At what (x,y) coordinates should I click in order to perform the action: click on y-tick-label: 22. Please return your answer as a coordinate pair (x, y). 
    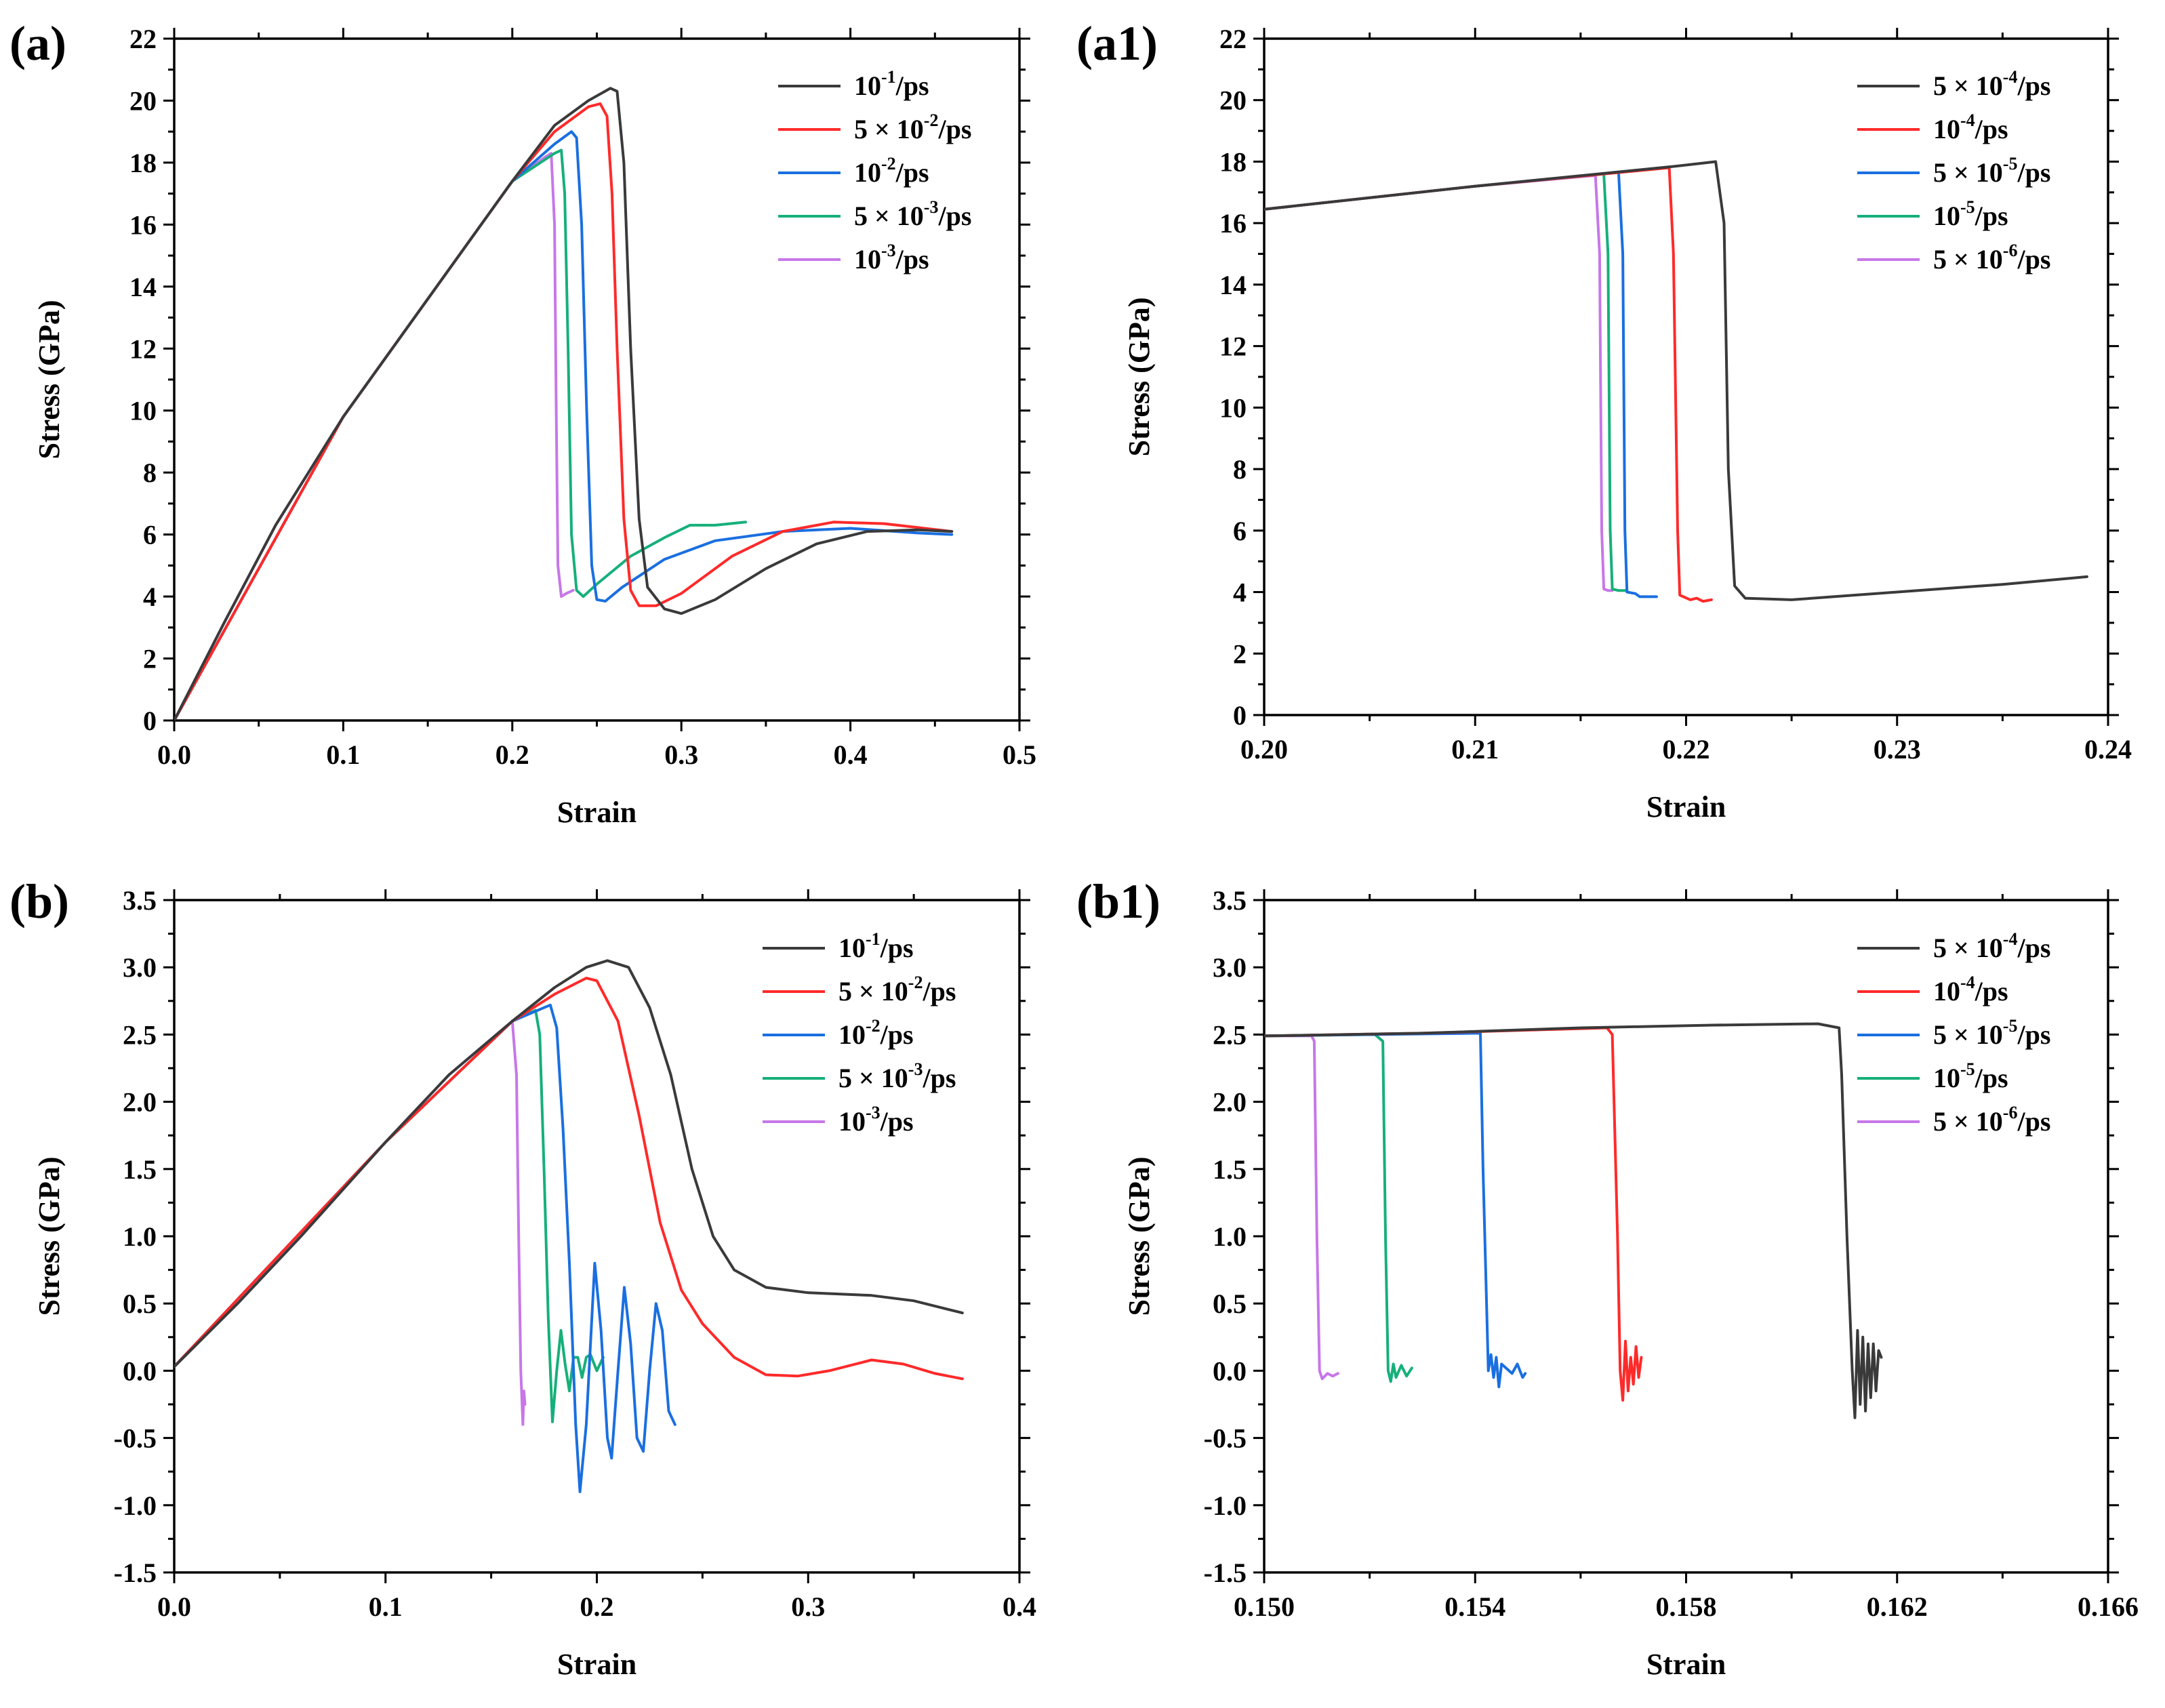
    Looking at the image, I should click on (143, 39).